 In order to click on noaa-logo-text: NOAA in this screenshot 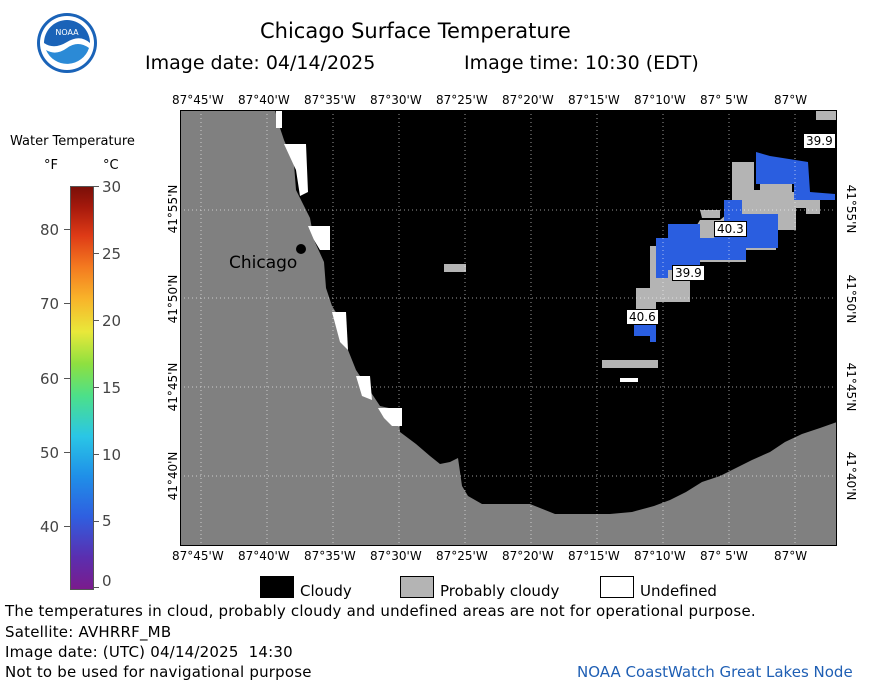, I will do `click(67, 32)`.